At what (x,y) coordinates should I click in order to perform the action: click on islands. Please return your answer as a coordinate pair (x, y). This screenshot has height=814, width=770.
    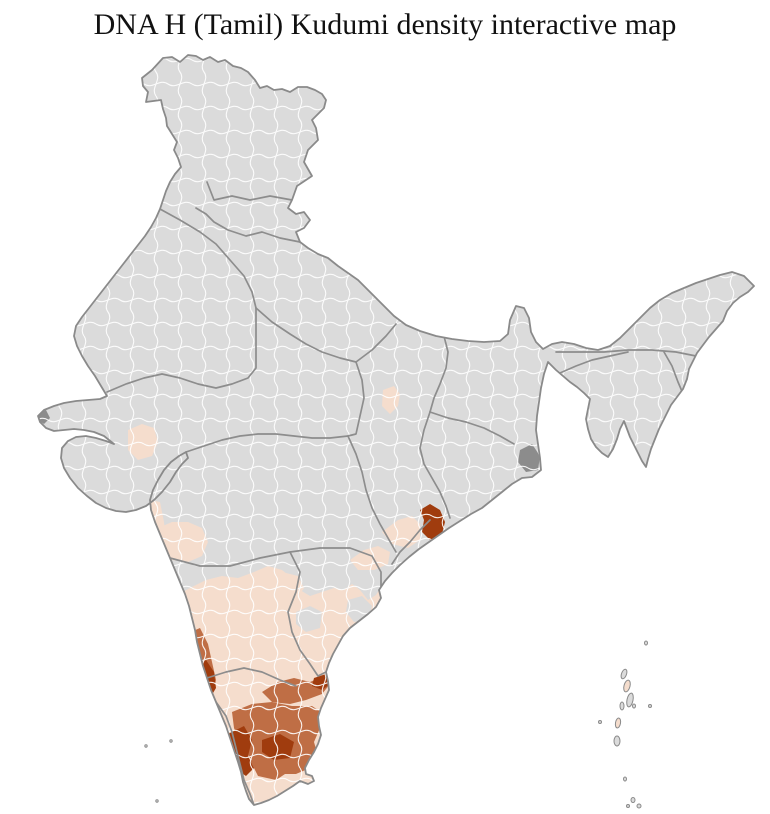
    Looking at the image, I should click on (398, 724).